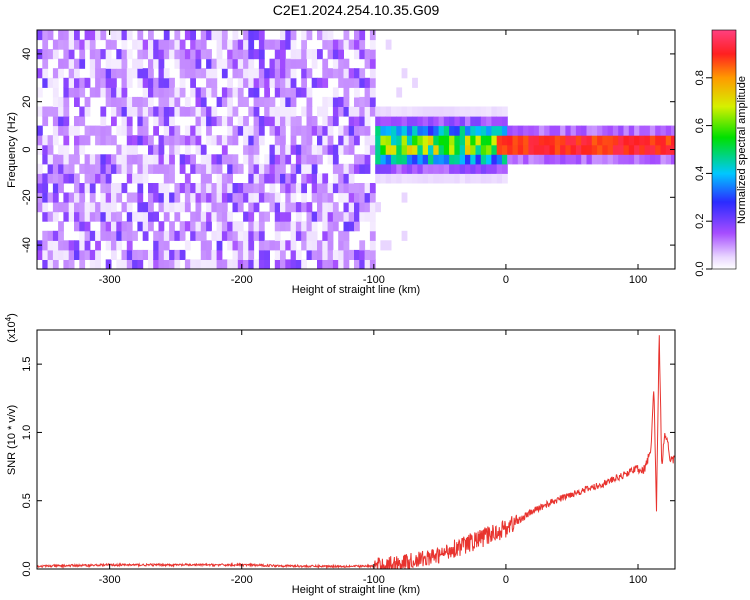 Image resolution: width=750 pixels, height=600 pixels. What do you see at coordinates (11, 328) in the screenshot?
I see `snr-exponent-label: (x104)` at bounding box center [11, 328].